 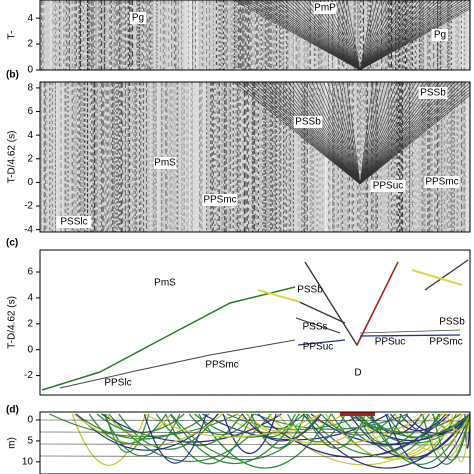 What do you see at coordinates (357, 414) in the screenshot?
I see `source-layer` at bounding box center [357, 414].